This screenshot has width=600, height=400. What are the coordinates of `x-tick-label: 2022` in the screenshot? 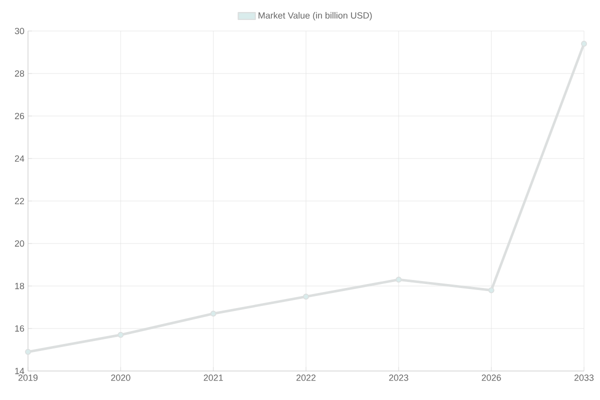 It's located at (306, 377).